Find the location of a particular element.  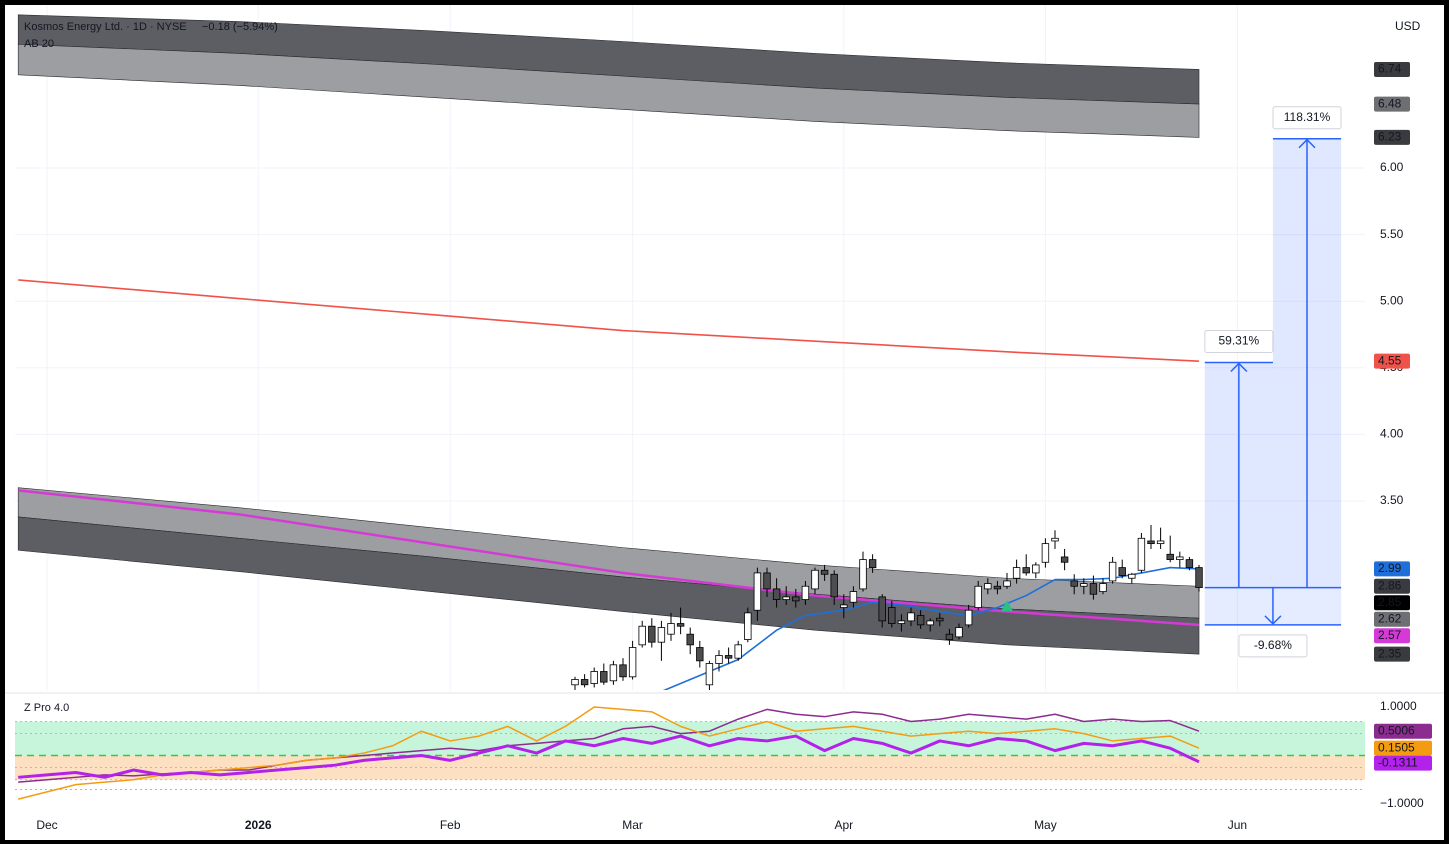

target-label: 59.31% is located at coordinates (1239, 341).